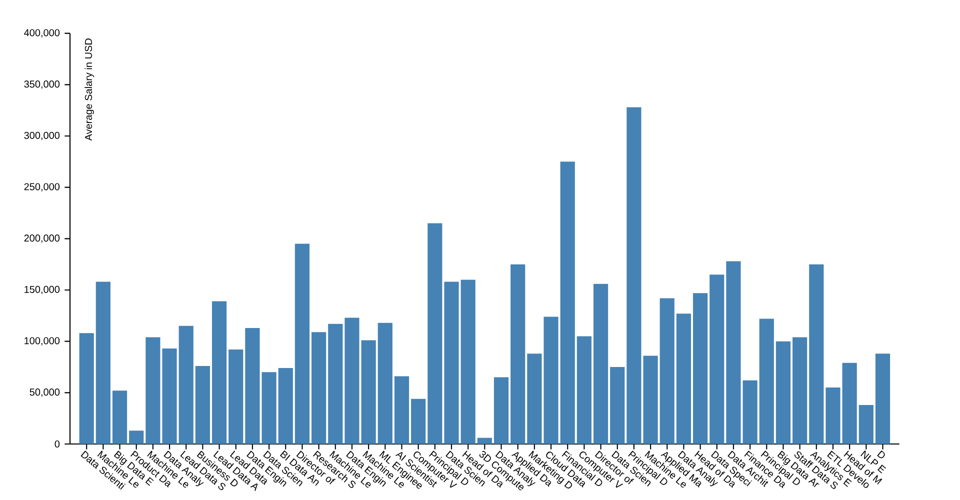 Image resolution: width=960 pixels, height=500 pixels. Describe the element at coordinates (45, 392) in the screenshot. I see `y-tick-label: 50,000` at that location.